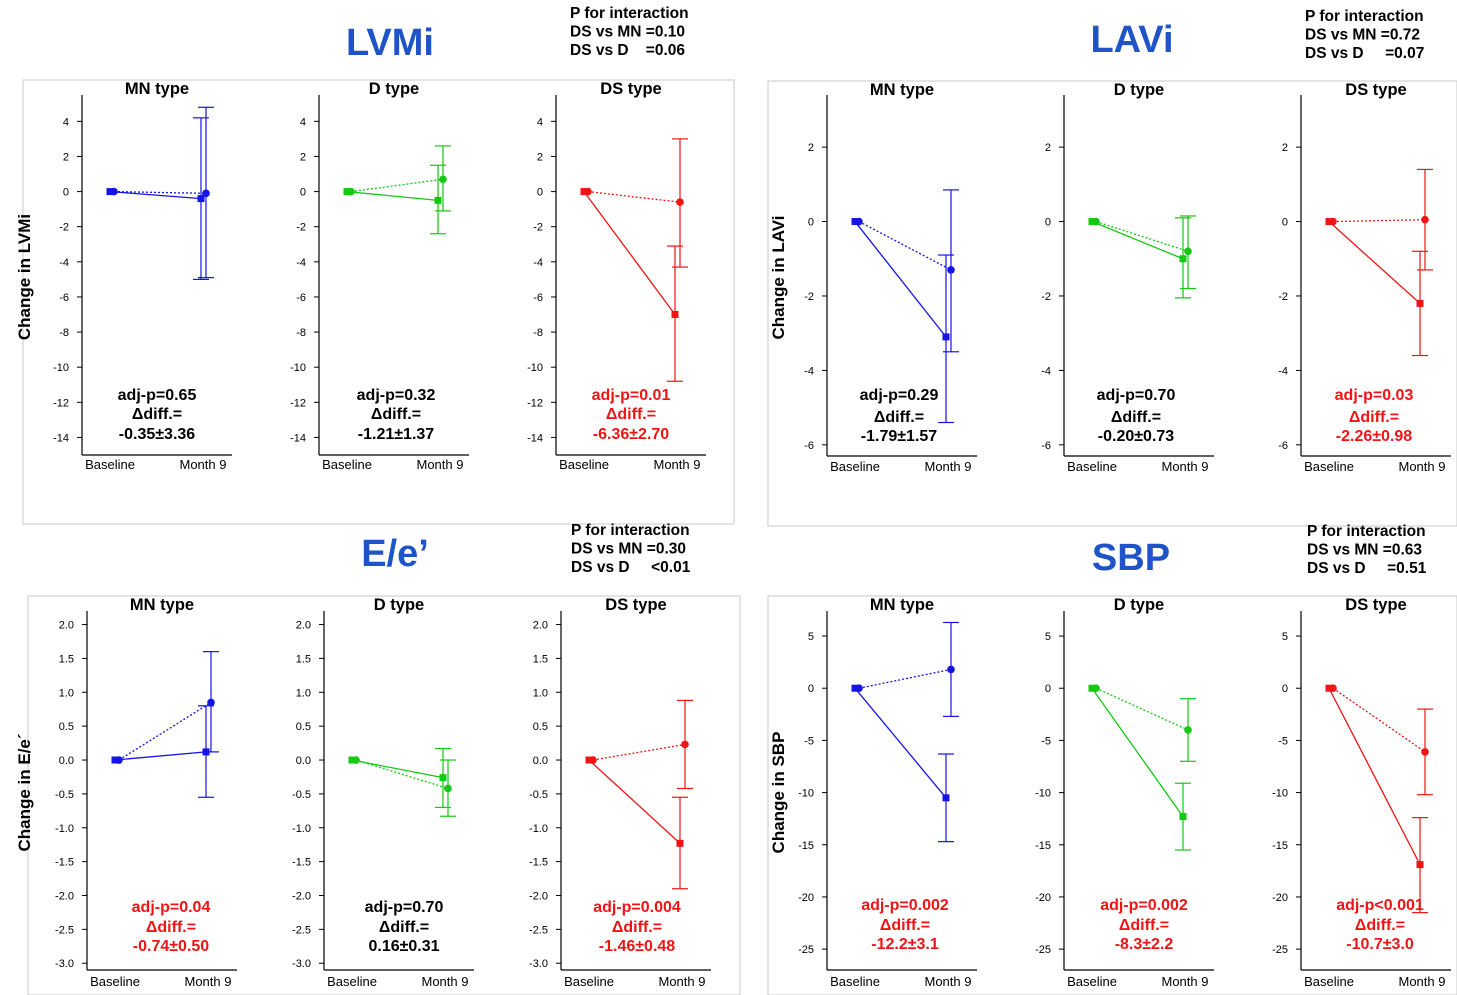 The width and height of the screenshot is (1457, 995). What do you see at coordinates (1364, 550) in the screenshot?
I see `interaction-line-1: DS vs MN =0.63` at bounding box center [1364, 550].